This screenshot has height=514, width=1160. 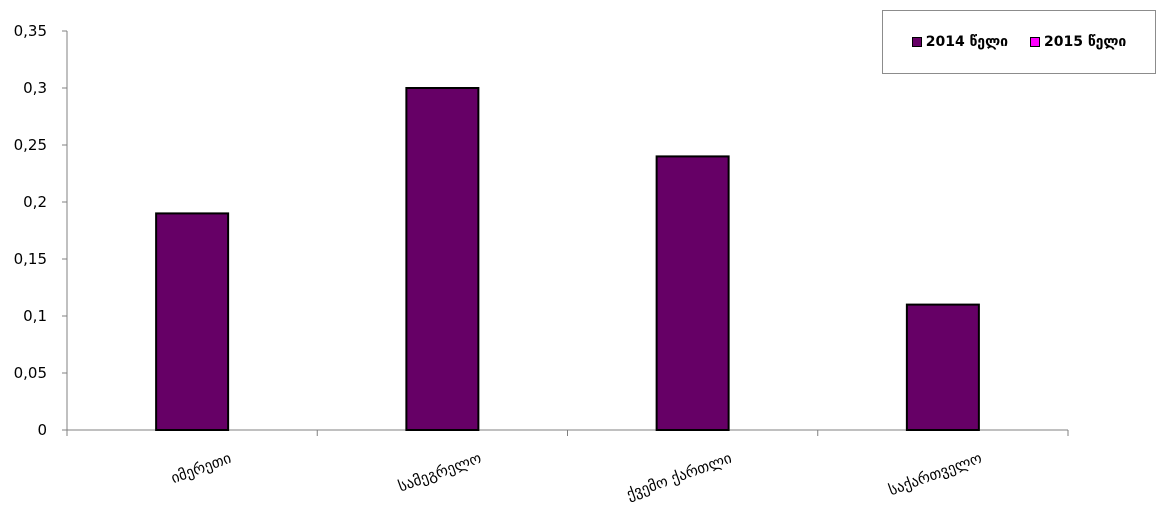 I want to click on legend-item-2015: 2015 წელი, so click(x=1078, y=42).